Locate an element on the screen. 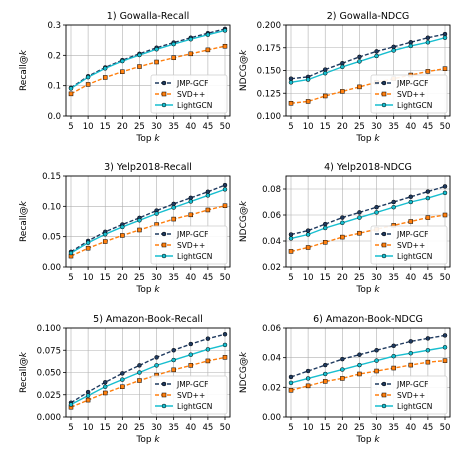 Image resolution: width=463 pixels, height=463 pixels. x-tick-label: 25 is located at coordinates (359, 278).